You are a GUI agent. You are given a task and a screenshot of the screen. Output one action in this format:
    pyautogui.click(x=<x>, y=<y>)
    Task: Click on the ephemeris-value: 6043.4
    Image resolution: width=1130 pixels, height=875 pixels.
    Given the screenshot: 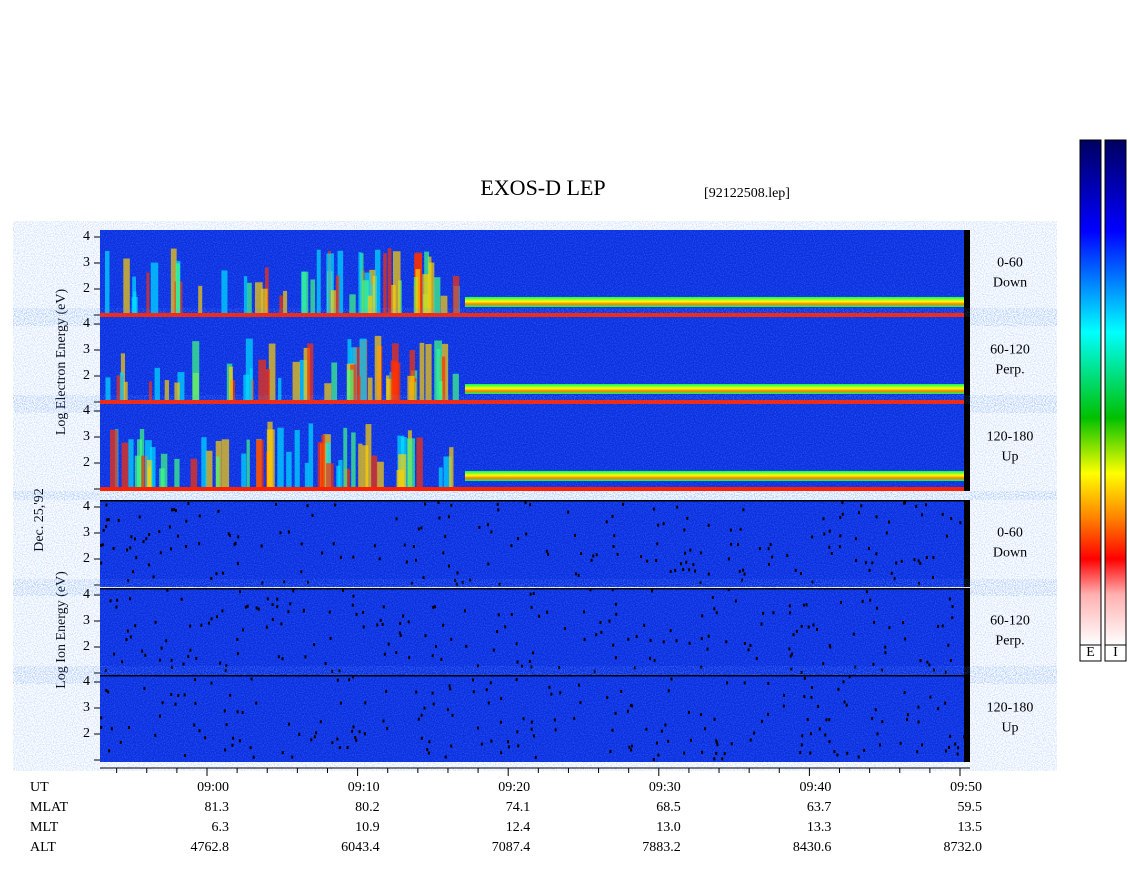 What is the action you would take?
    pyautogui.click(x=360, y=847)
    